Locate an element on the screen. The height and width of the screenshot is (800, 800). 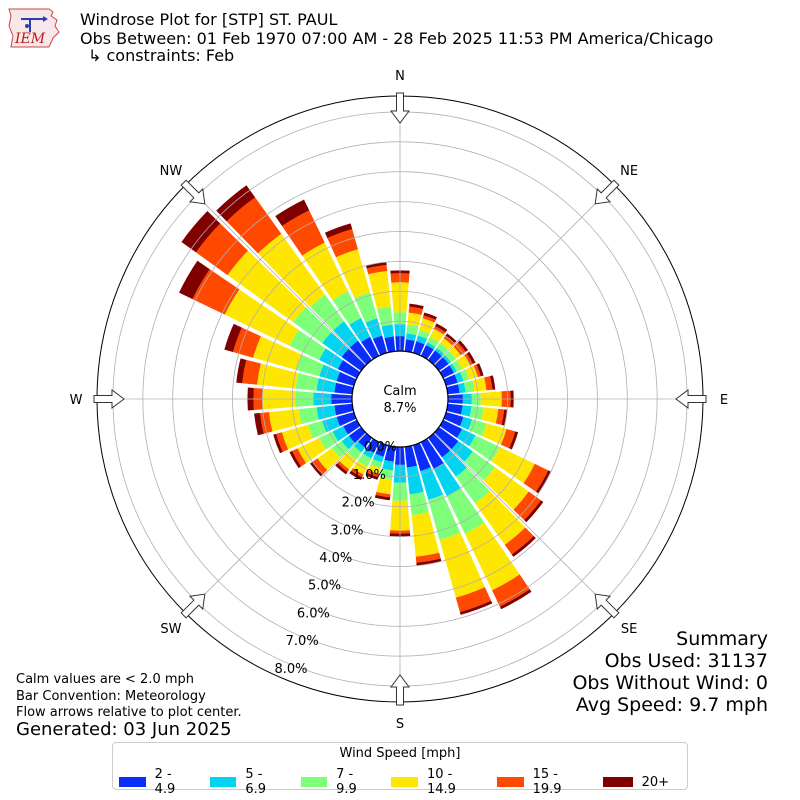
generated-date: Generated: 03 Jun 2025 is located at coordinates (124, 729).